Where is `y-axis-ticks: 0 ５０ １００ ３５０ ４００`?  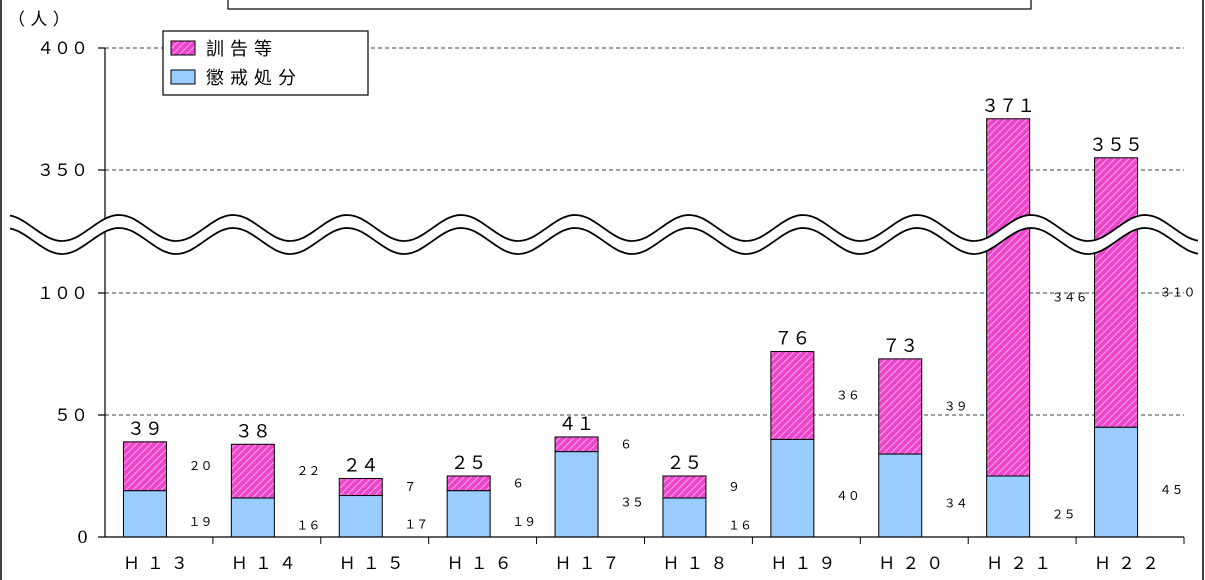
y-axis-ticks: 0 ５０ １００ ３５０ ４００ is located at coordinates (71, 293).